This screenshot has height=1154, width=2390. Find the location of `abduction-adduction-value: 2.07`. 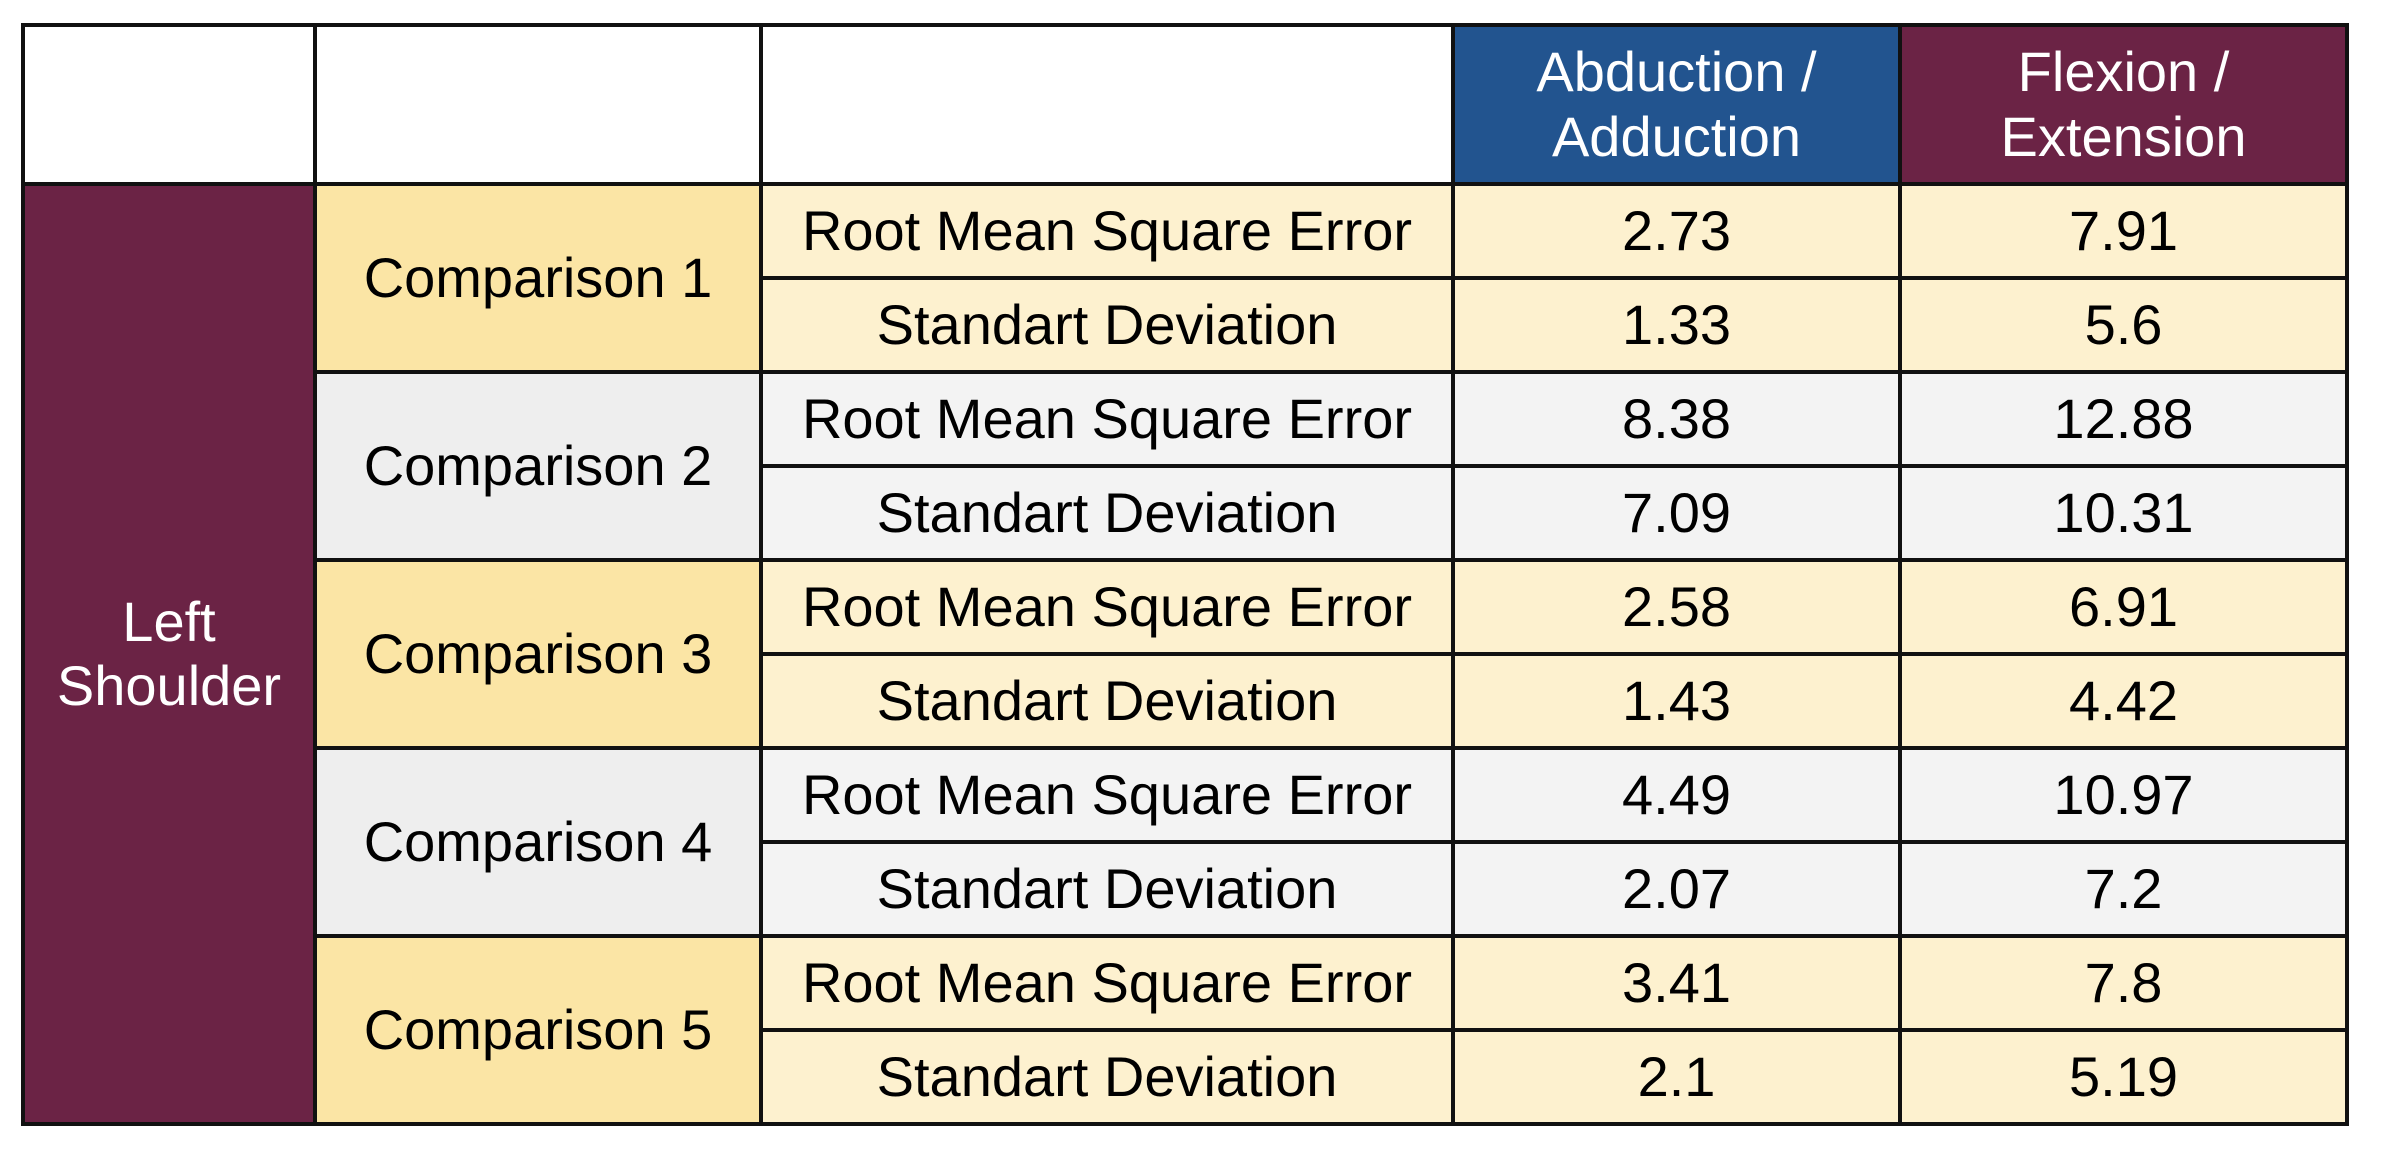

abduction-adduction-value: 2.07 is located at coordinates (1676, 889).